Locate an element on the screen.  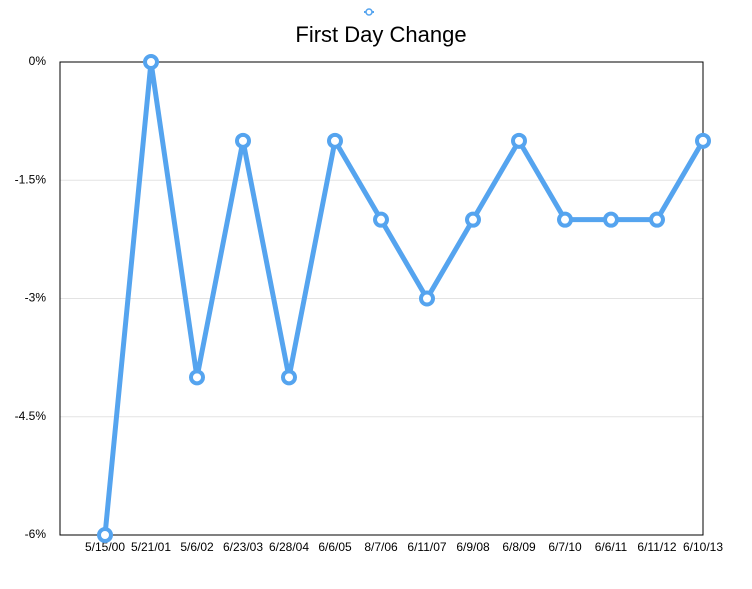
x-tick-label: 5/21/01 is located at coordinates (151, 547).